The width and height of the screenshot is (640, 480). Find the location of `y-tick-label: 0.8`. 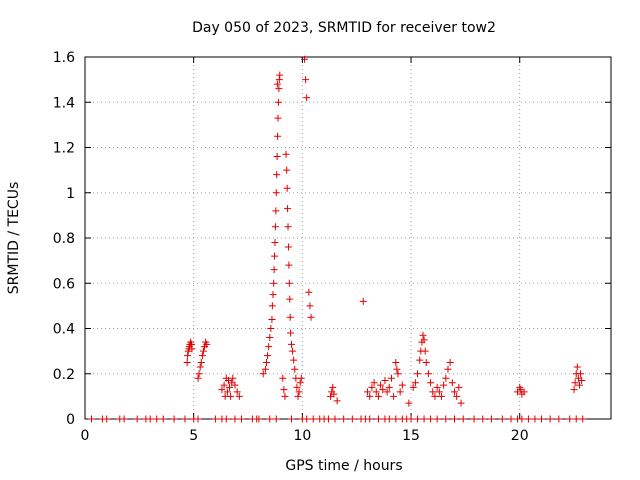

y-tick-label: 0.8 is located at coordinates (64, 239).